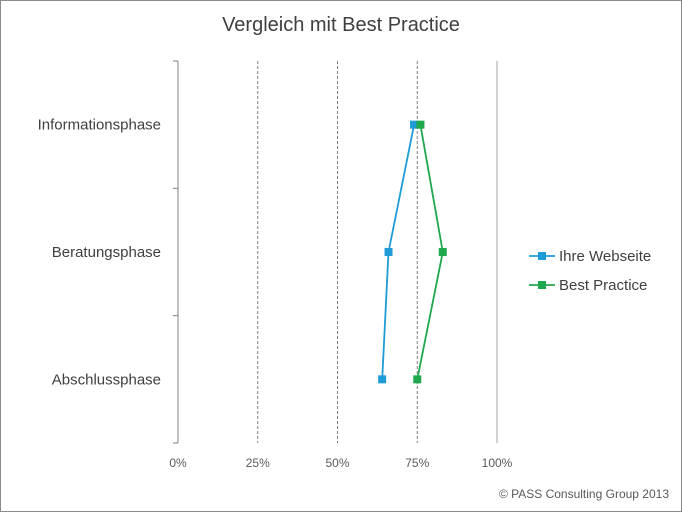  What do you see at coordinates (603, 285) in the screenshot?
I see `legend-label: Best Practice` at bounding box center [603, 285].